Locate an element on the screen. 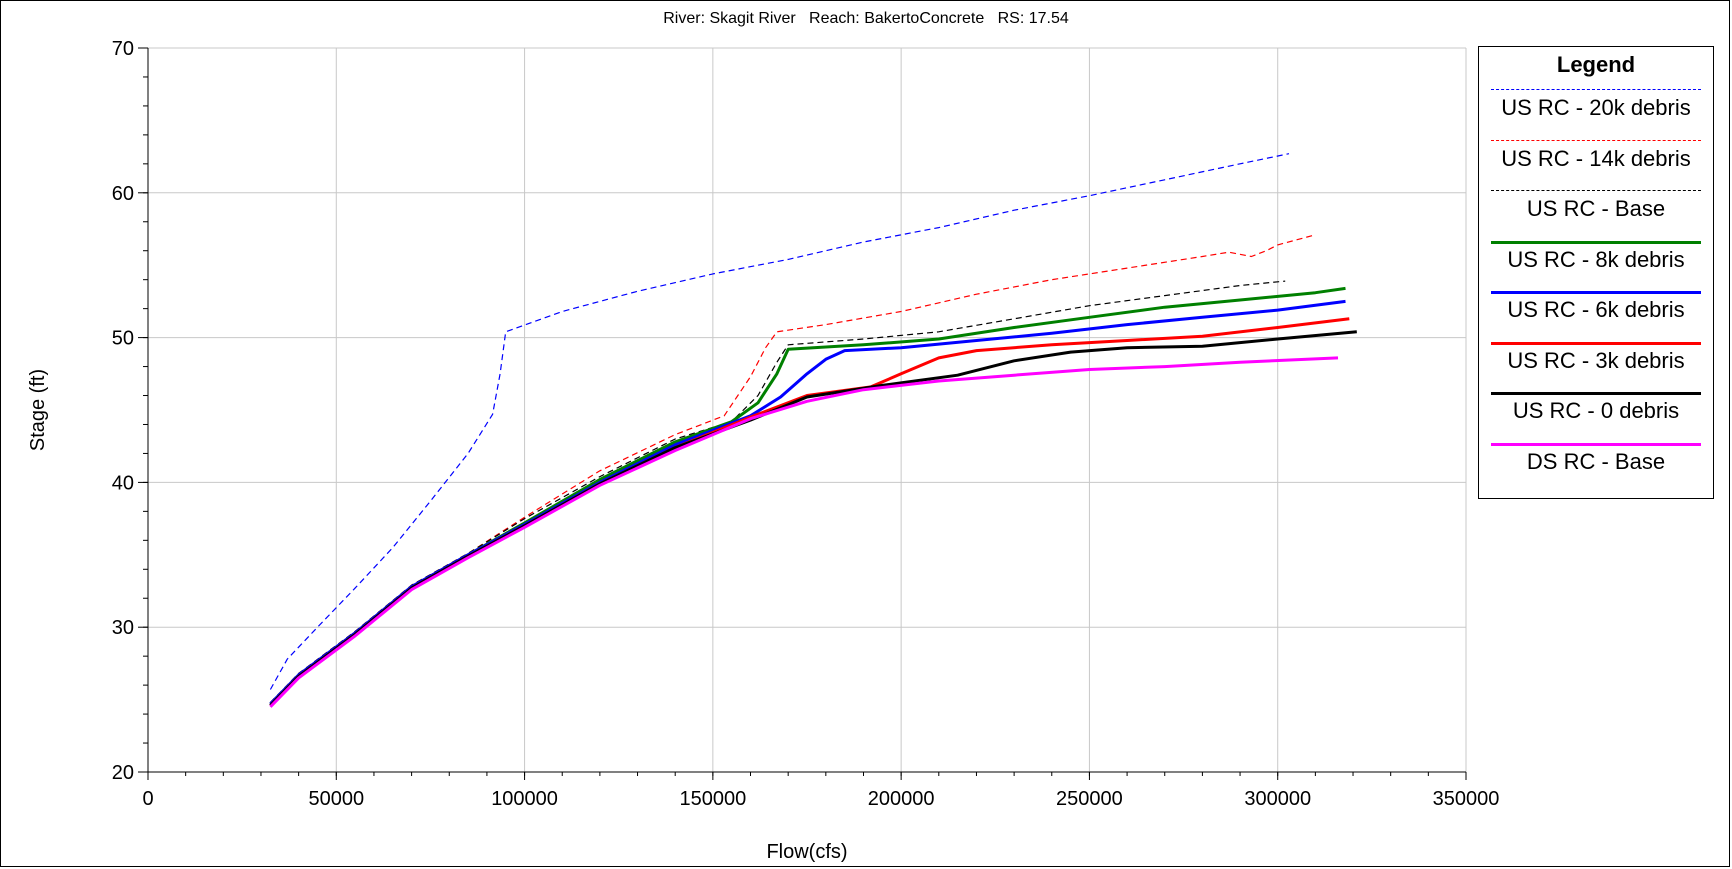 This screenshot has width=1732, height=869. legend-item-us-rc-3k-debris: US RC - 3k debris is located at coordinates (1596, 361).